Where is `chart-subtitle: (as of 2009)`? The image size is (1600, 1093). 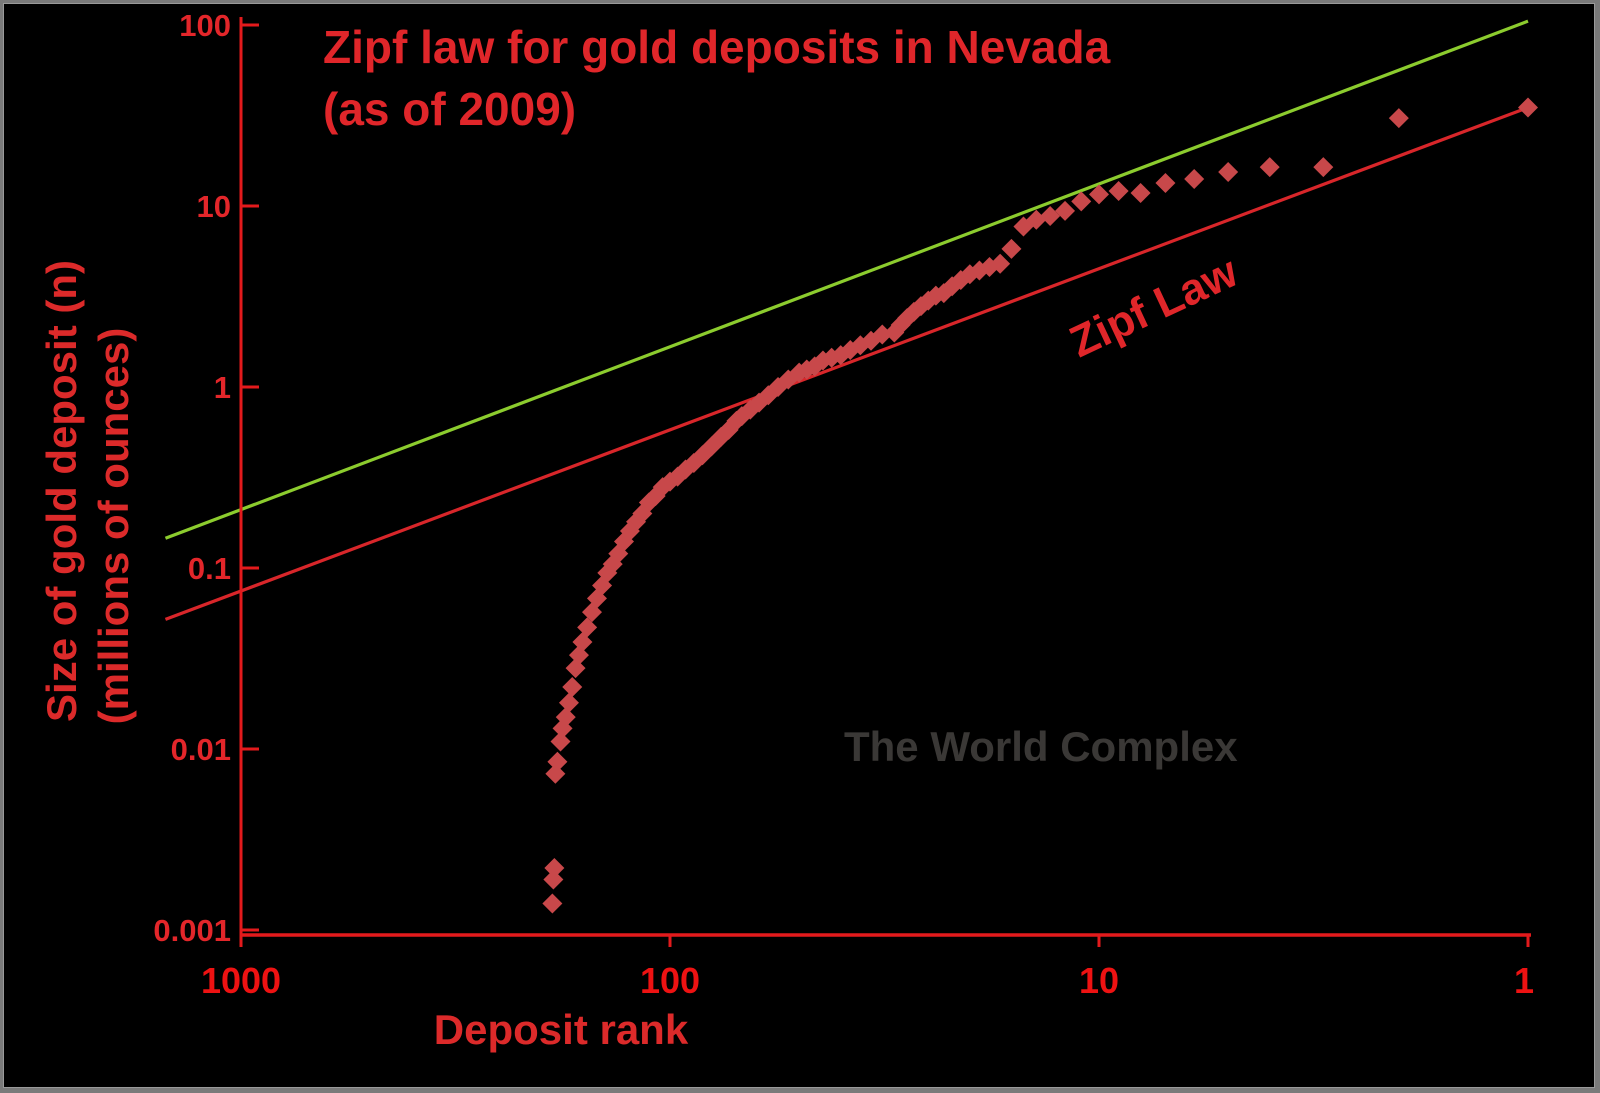 chart-subtitle: (as of 2009) is located at coordinates (449, 109).